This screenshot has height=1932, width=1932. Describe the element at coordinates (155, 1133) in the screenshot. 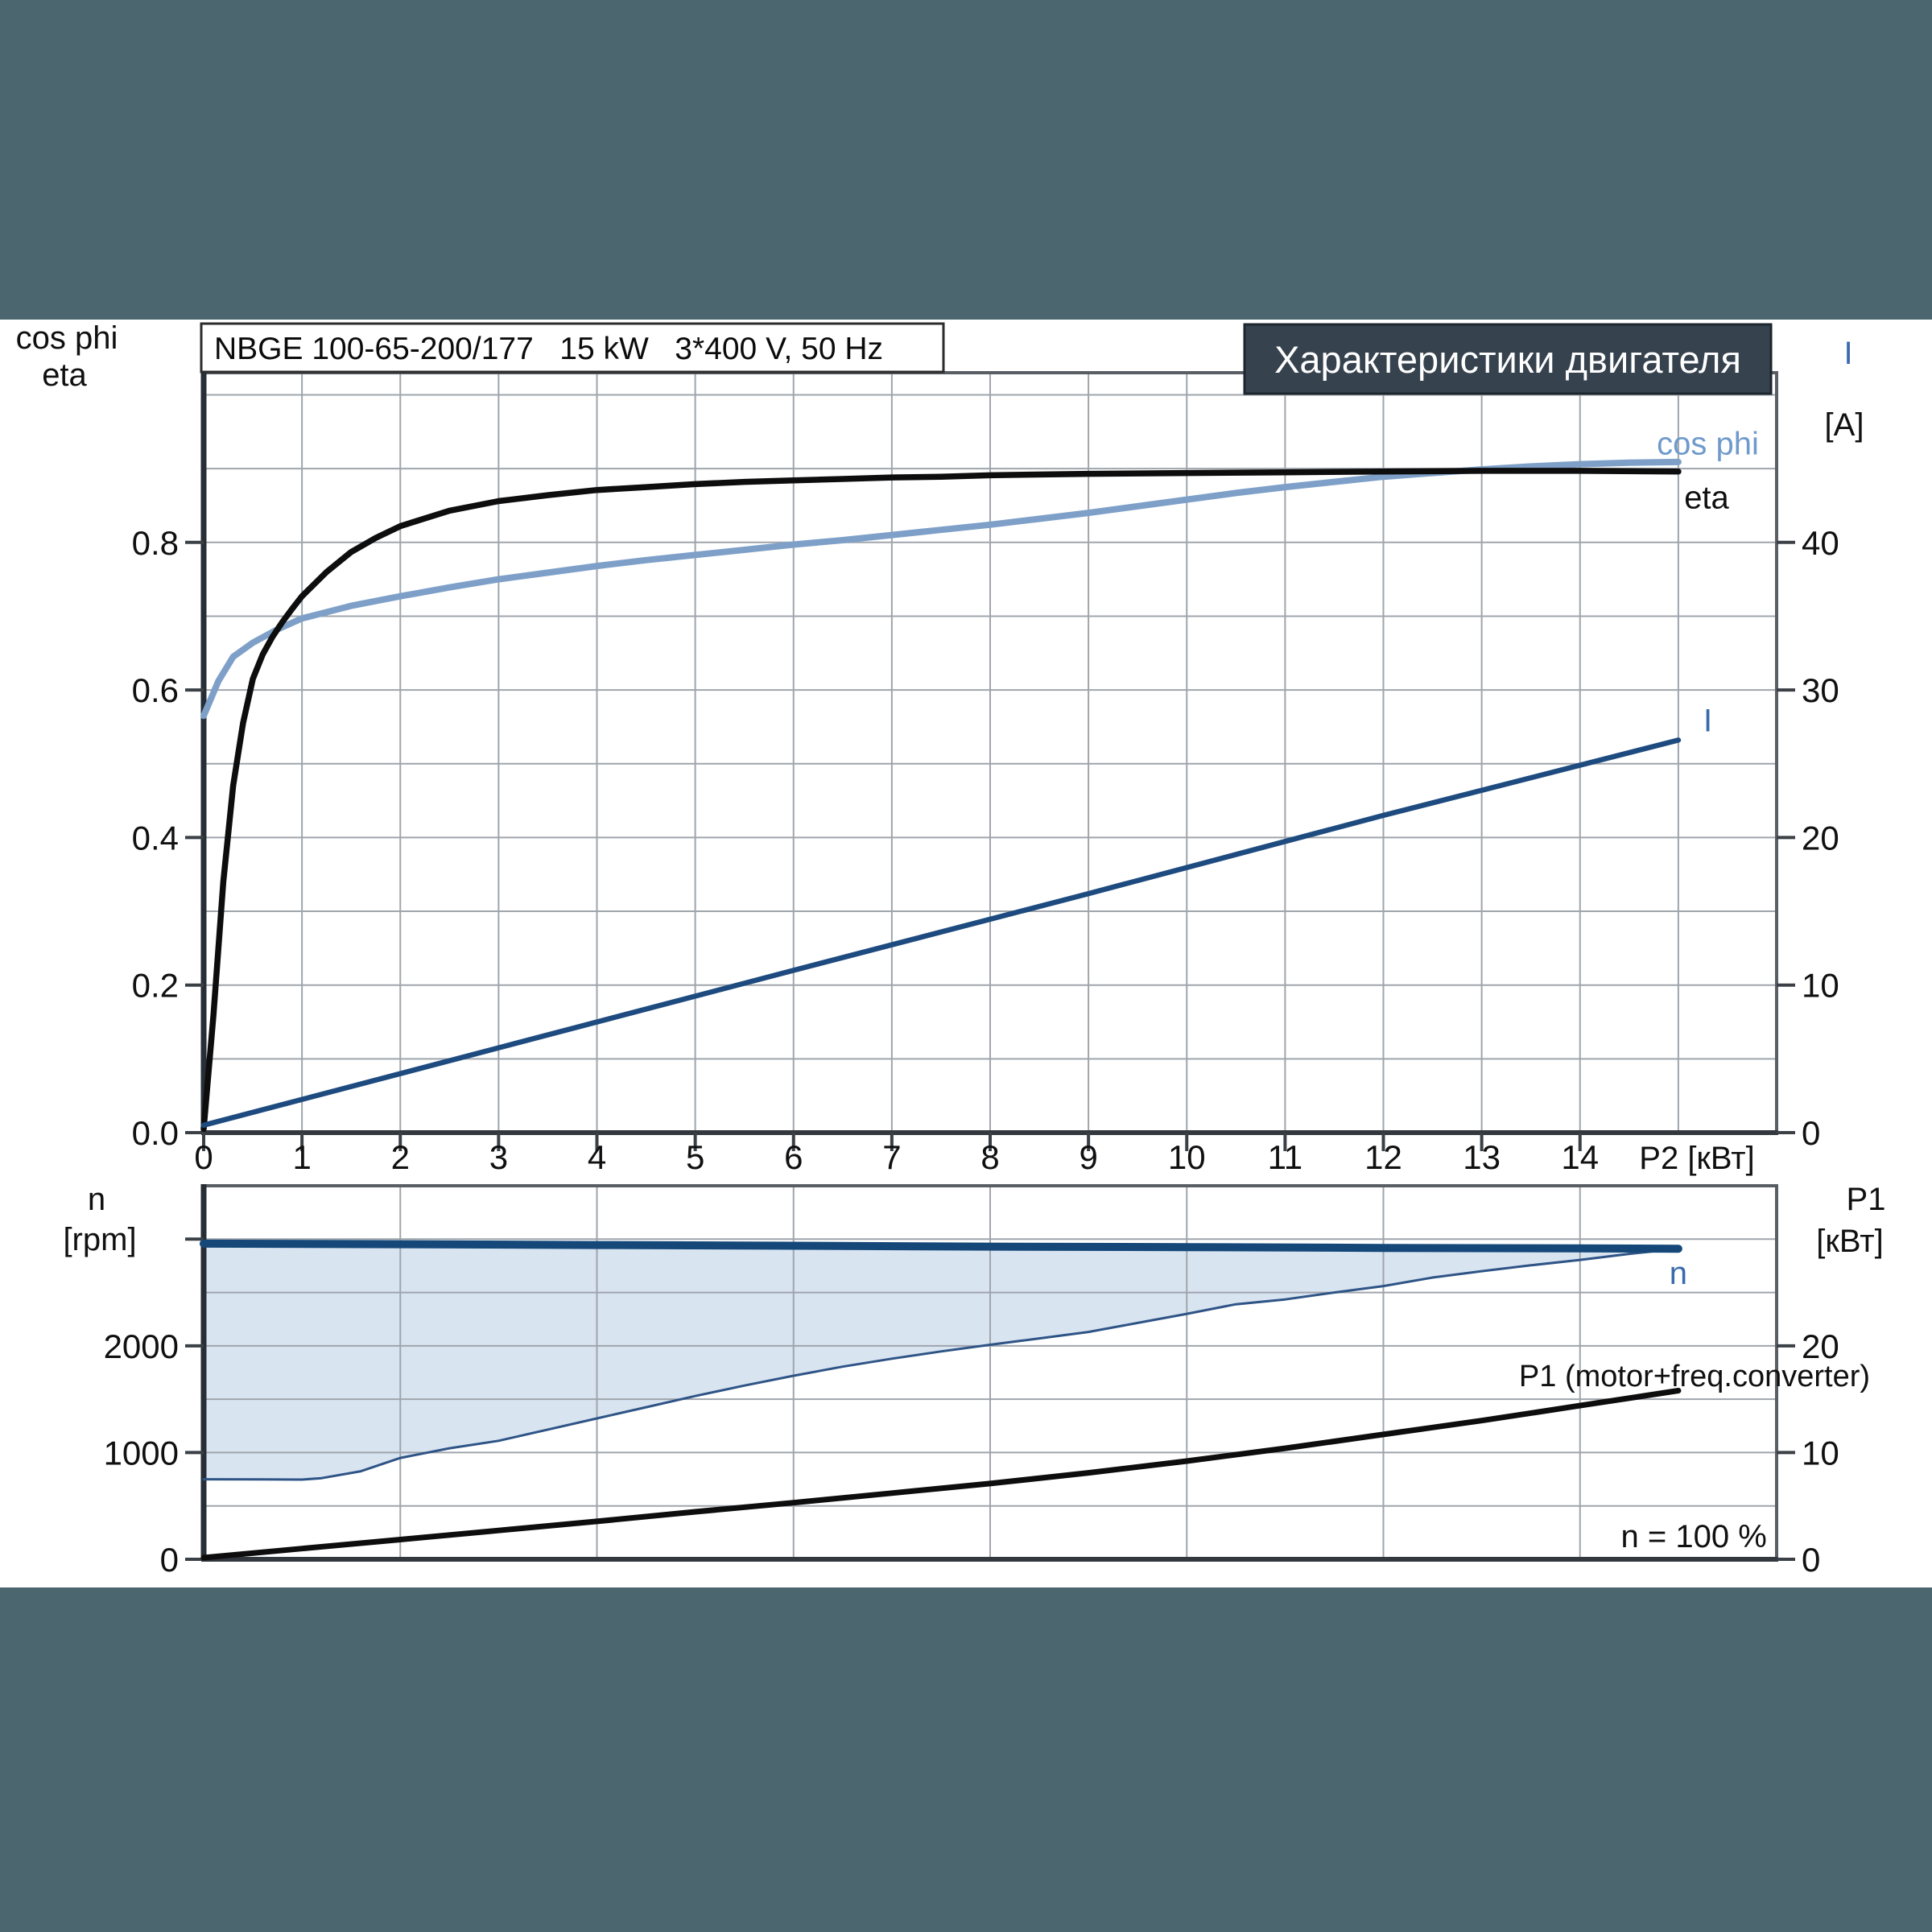

I see `y-left-tick-label: 0.0` at that location.